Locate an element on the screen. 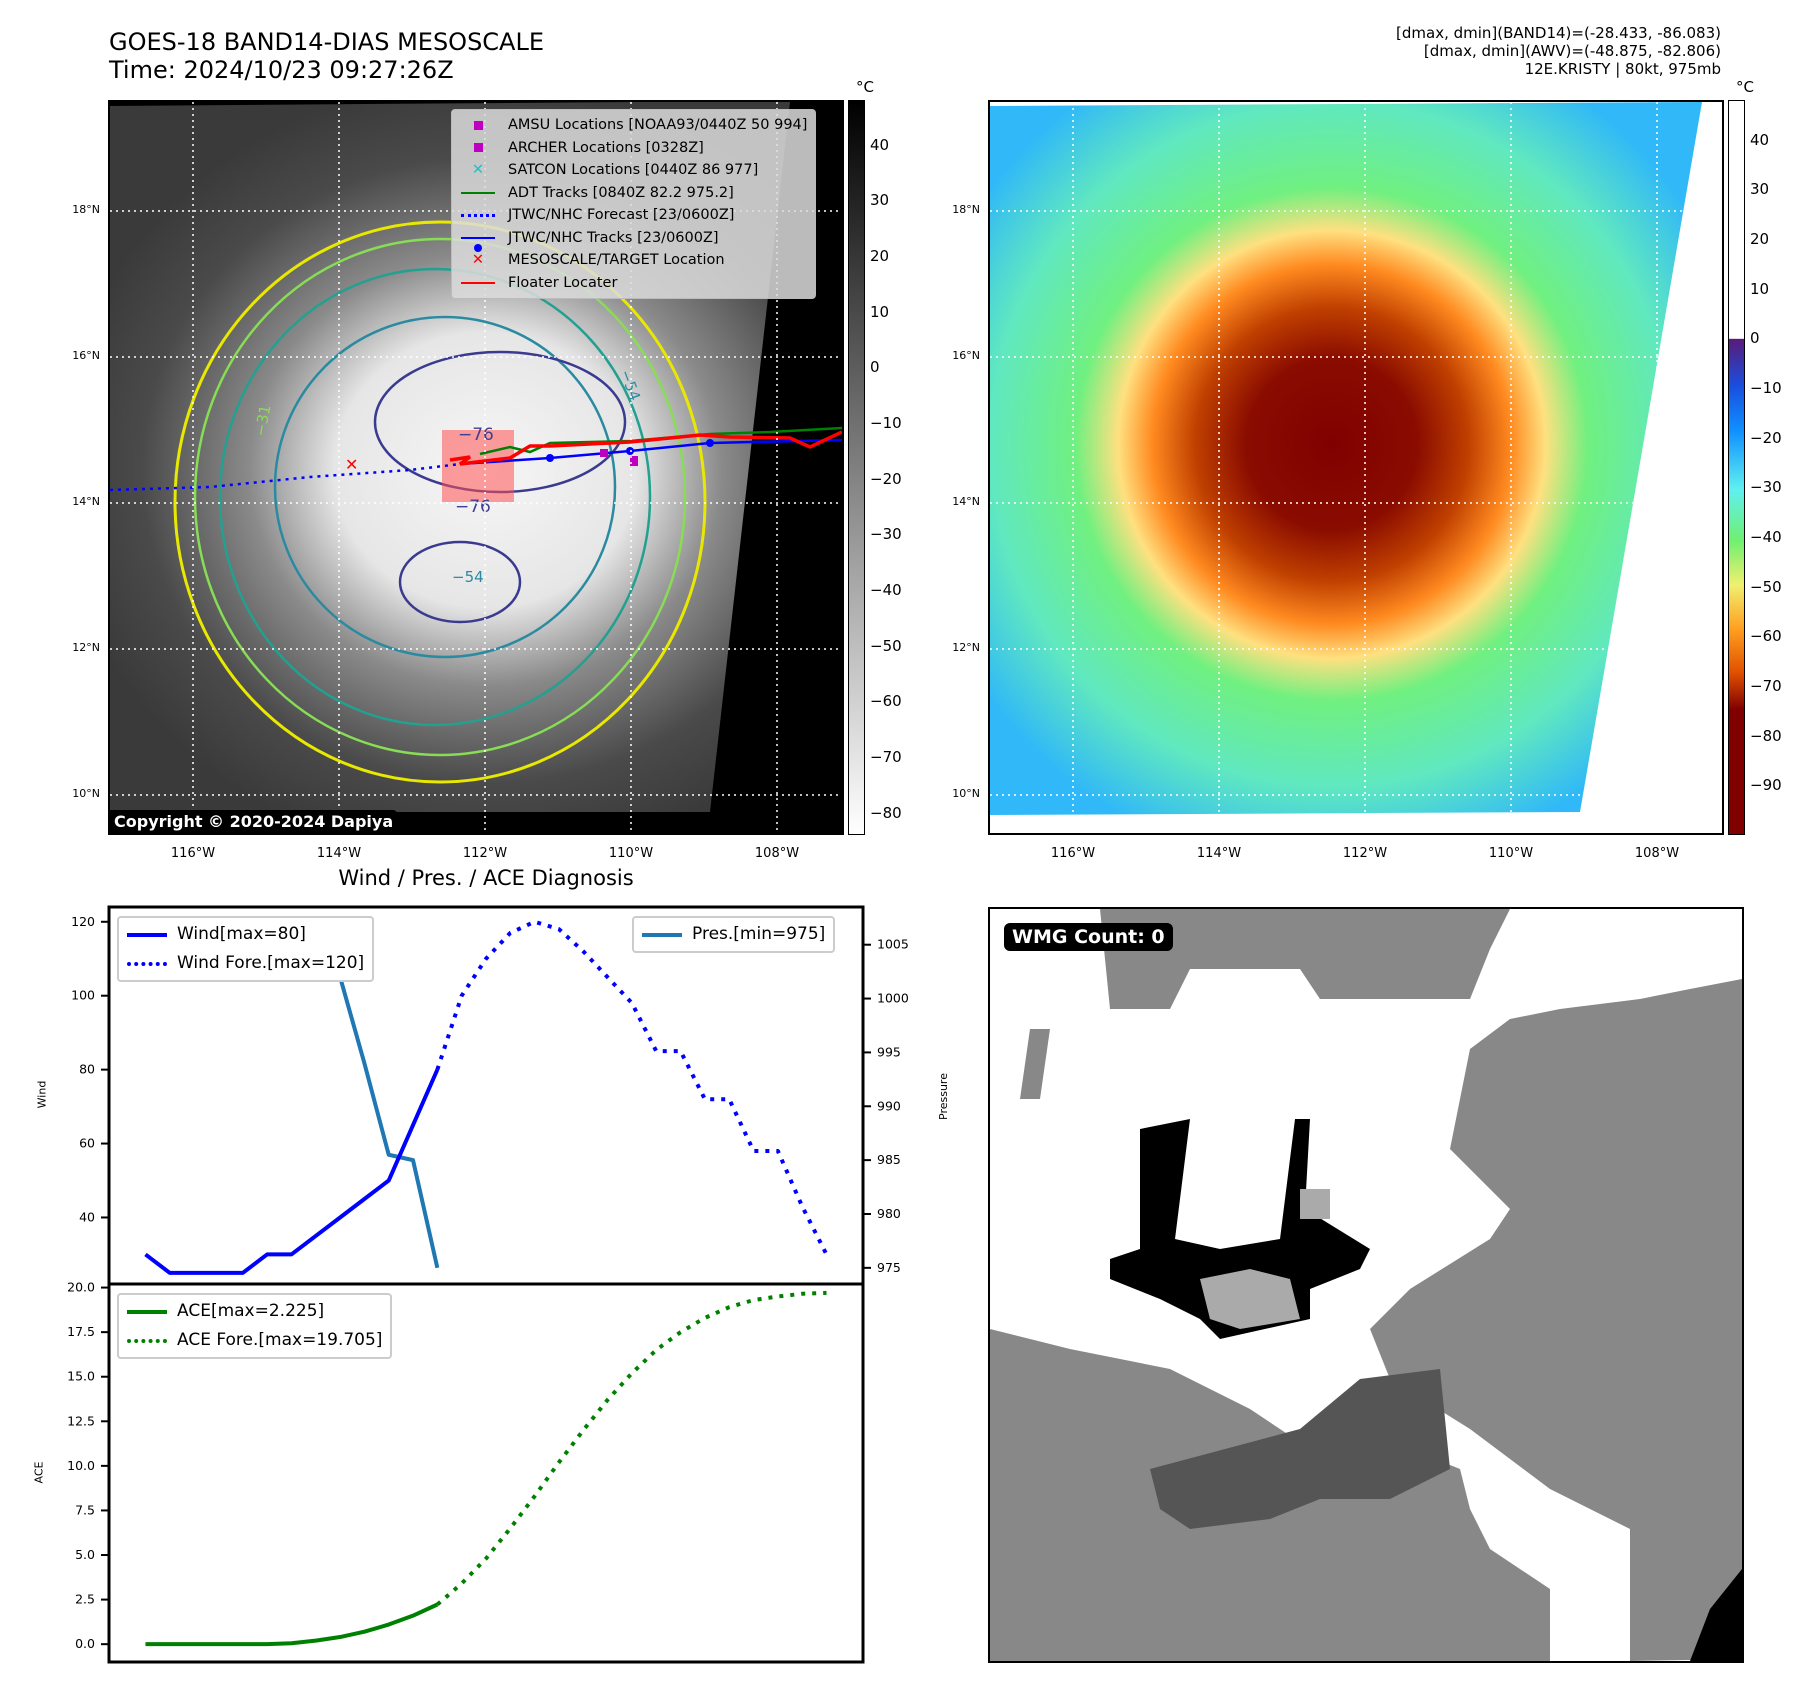 Image resolution: width=1801 pixels, height=1690 pixels. legend-floater: Floater Locater is located at coordinates (632, 283).